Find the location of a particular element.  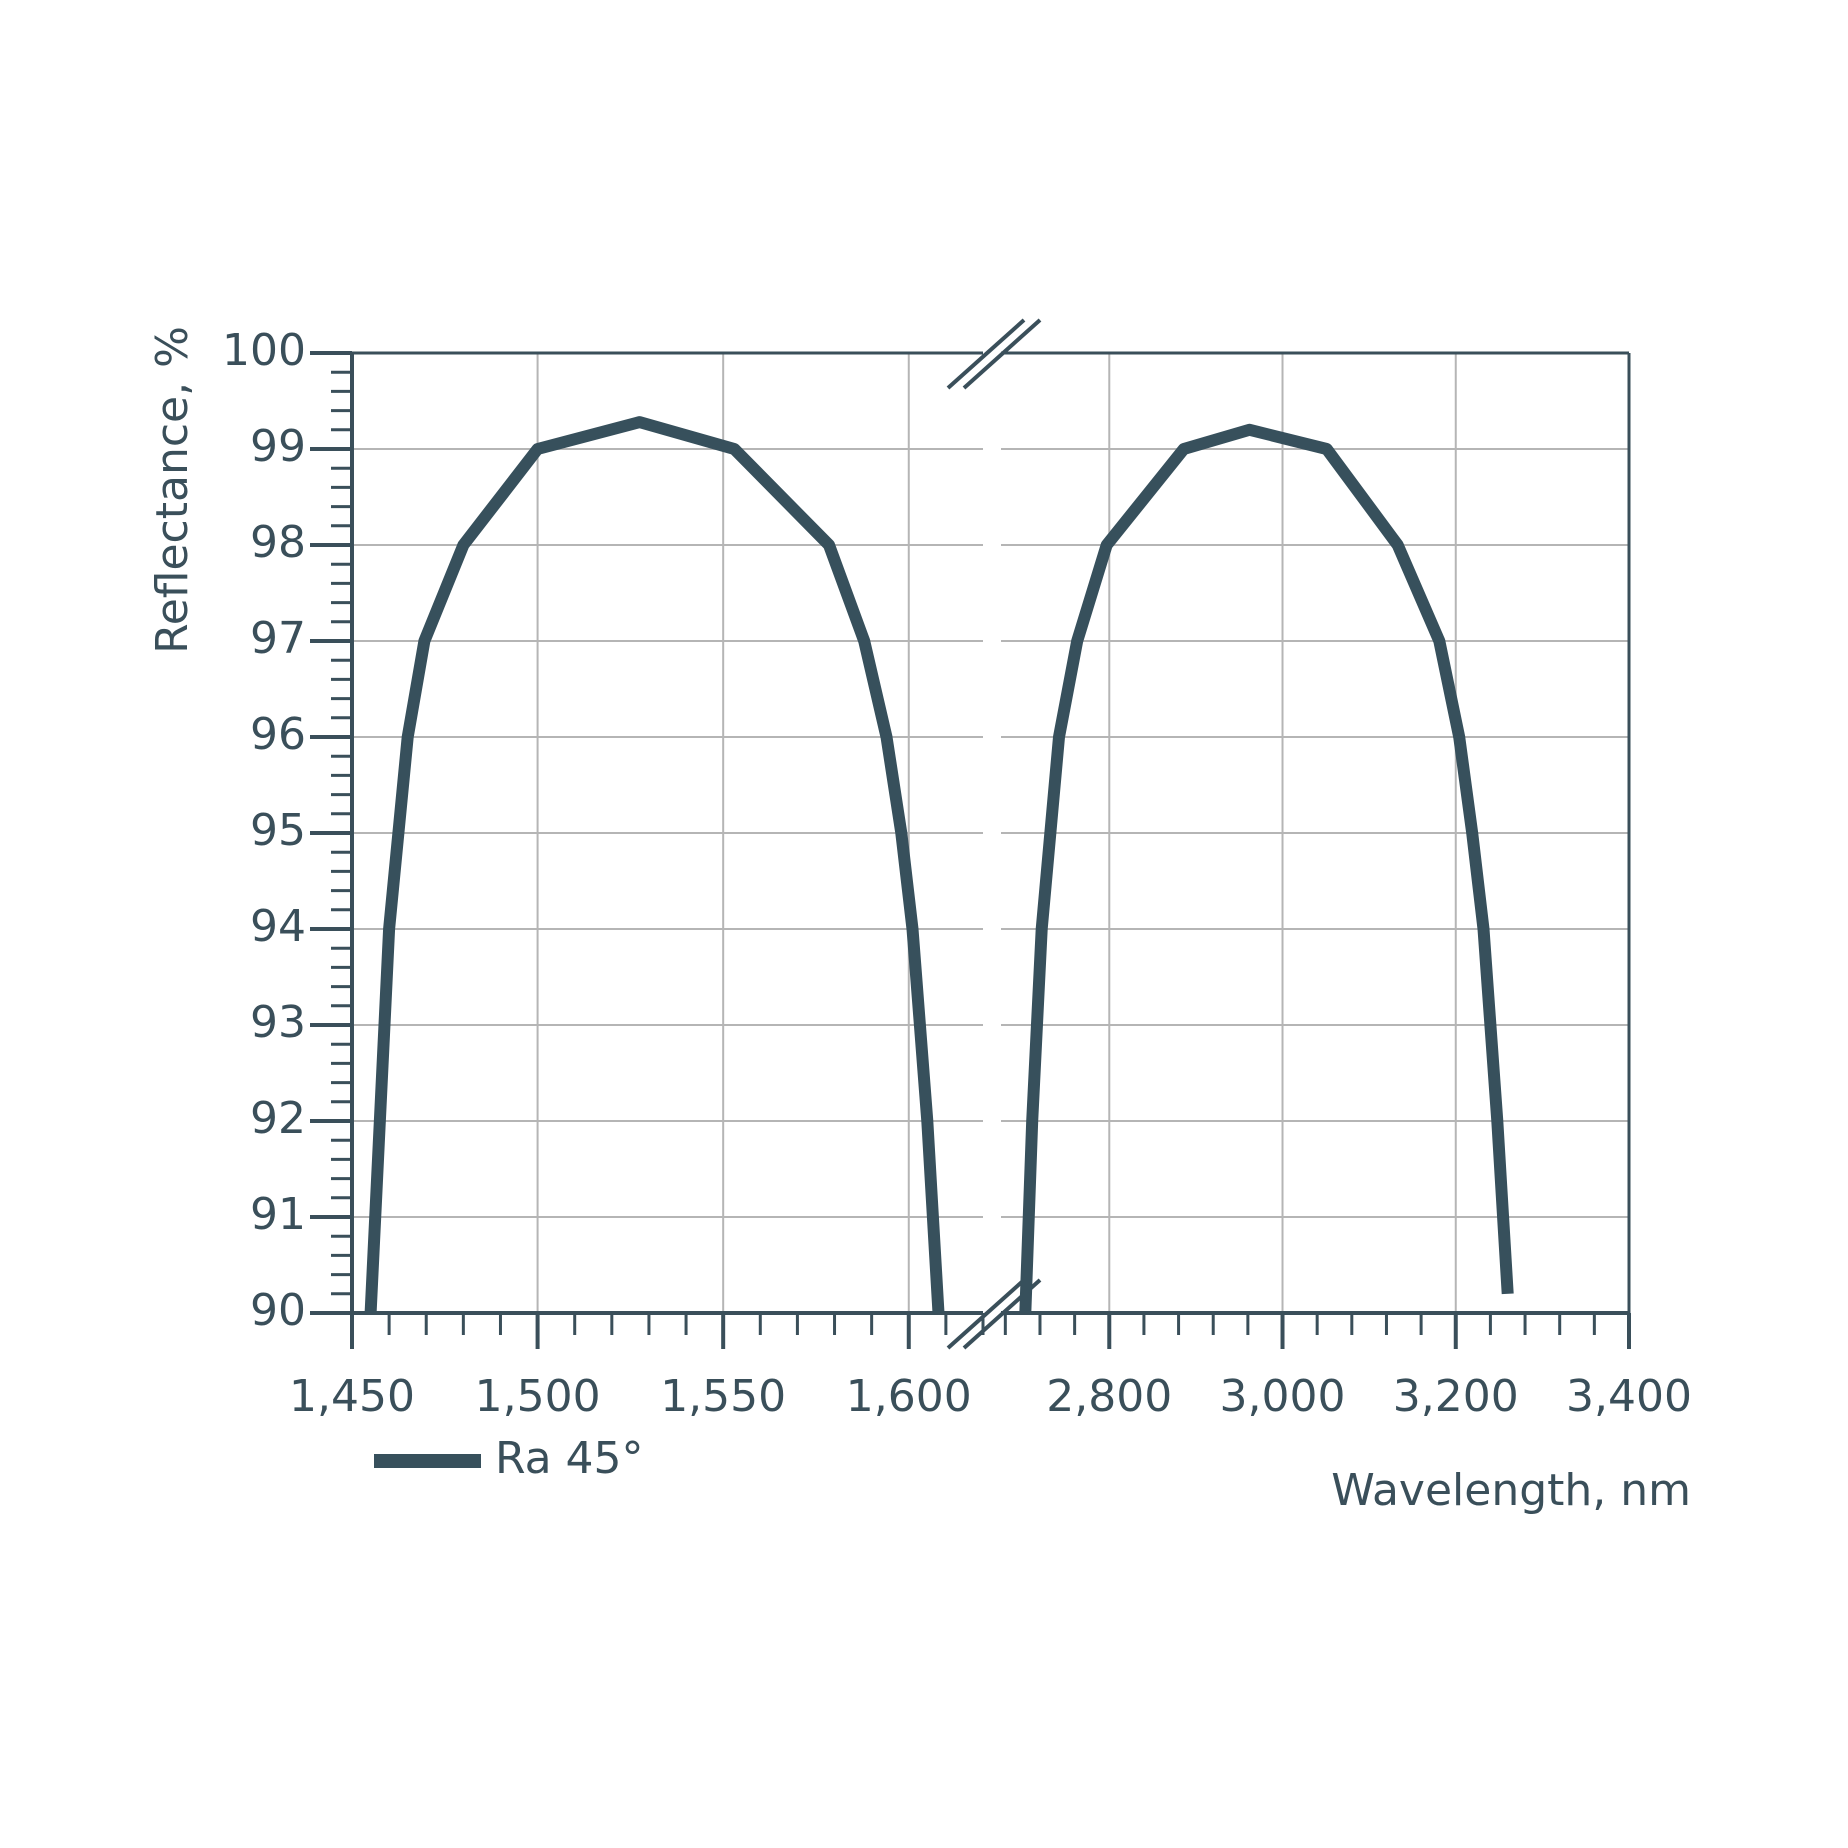

y-tick-label: 94 is located at coordinates (278, 926).